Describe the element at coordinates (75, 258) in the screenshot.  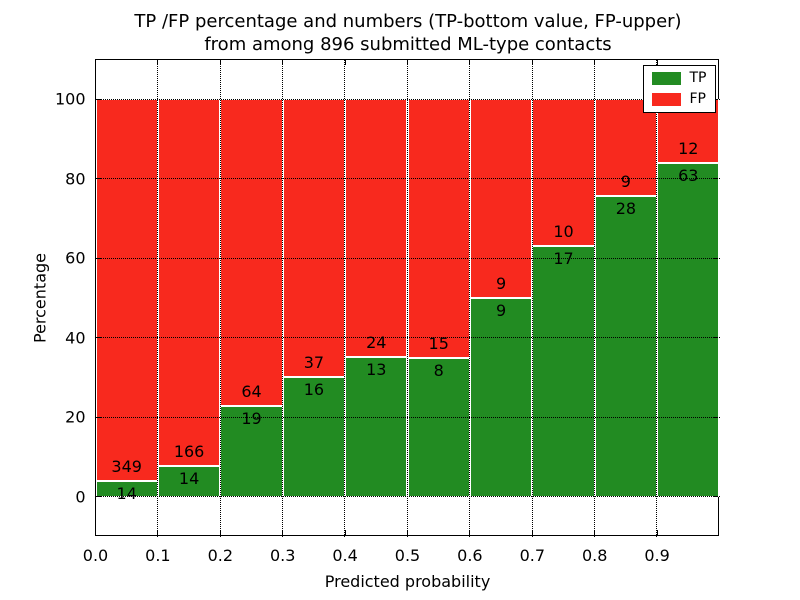
I see `y-tick-label: 60` at that location.